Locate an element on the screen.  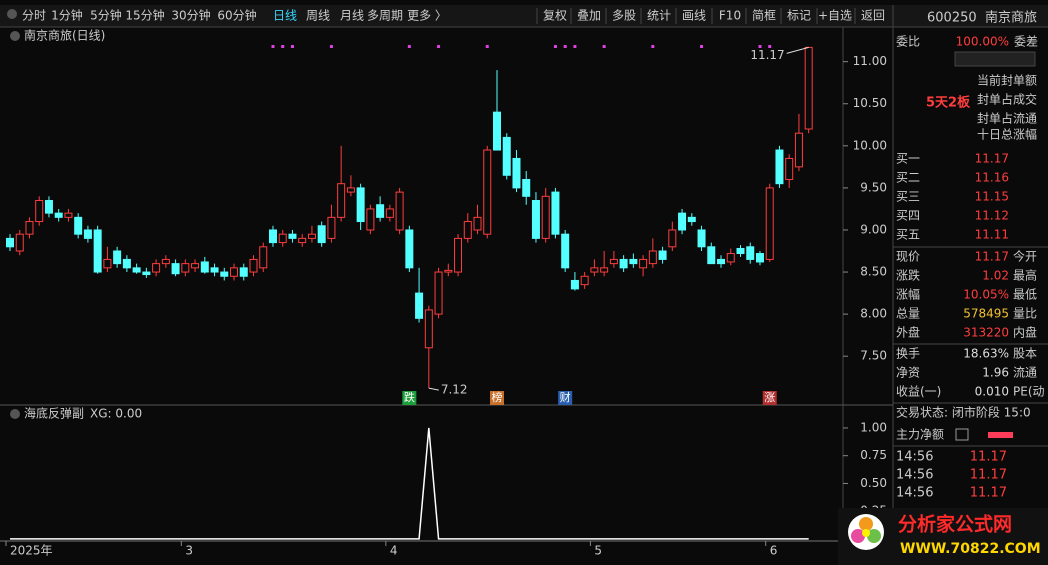
bid-price: 11.17 is located at coordinates (992, 159).